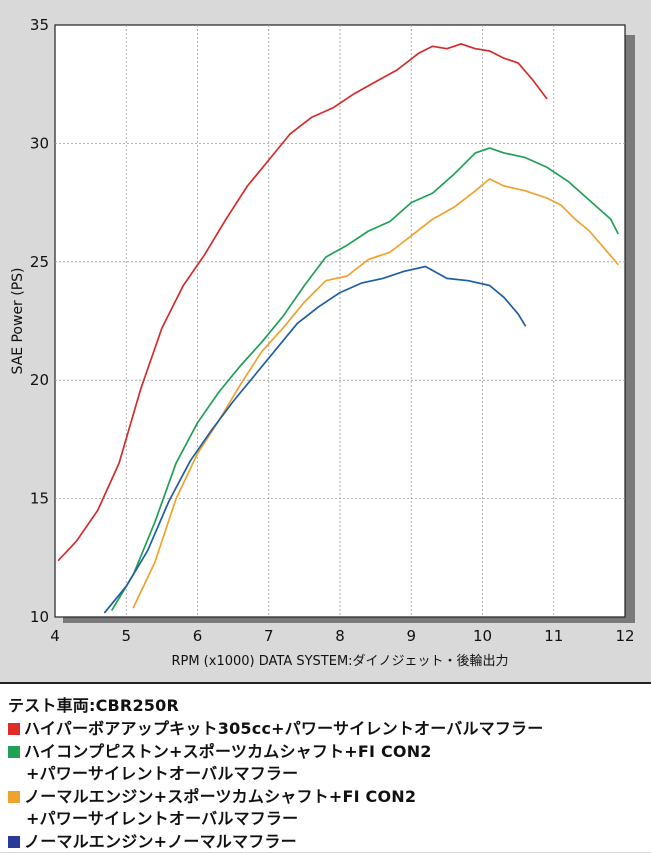  What do you see at coordinates (39, 380) in the screenshot?
I see `y-tick-label: 20` at bounding box center [39, 380].